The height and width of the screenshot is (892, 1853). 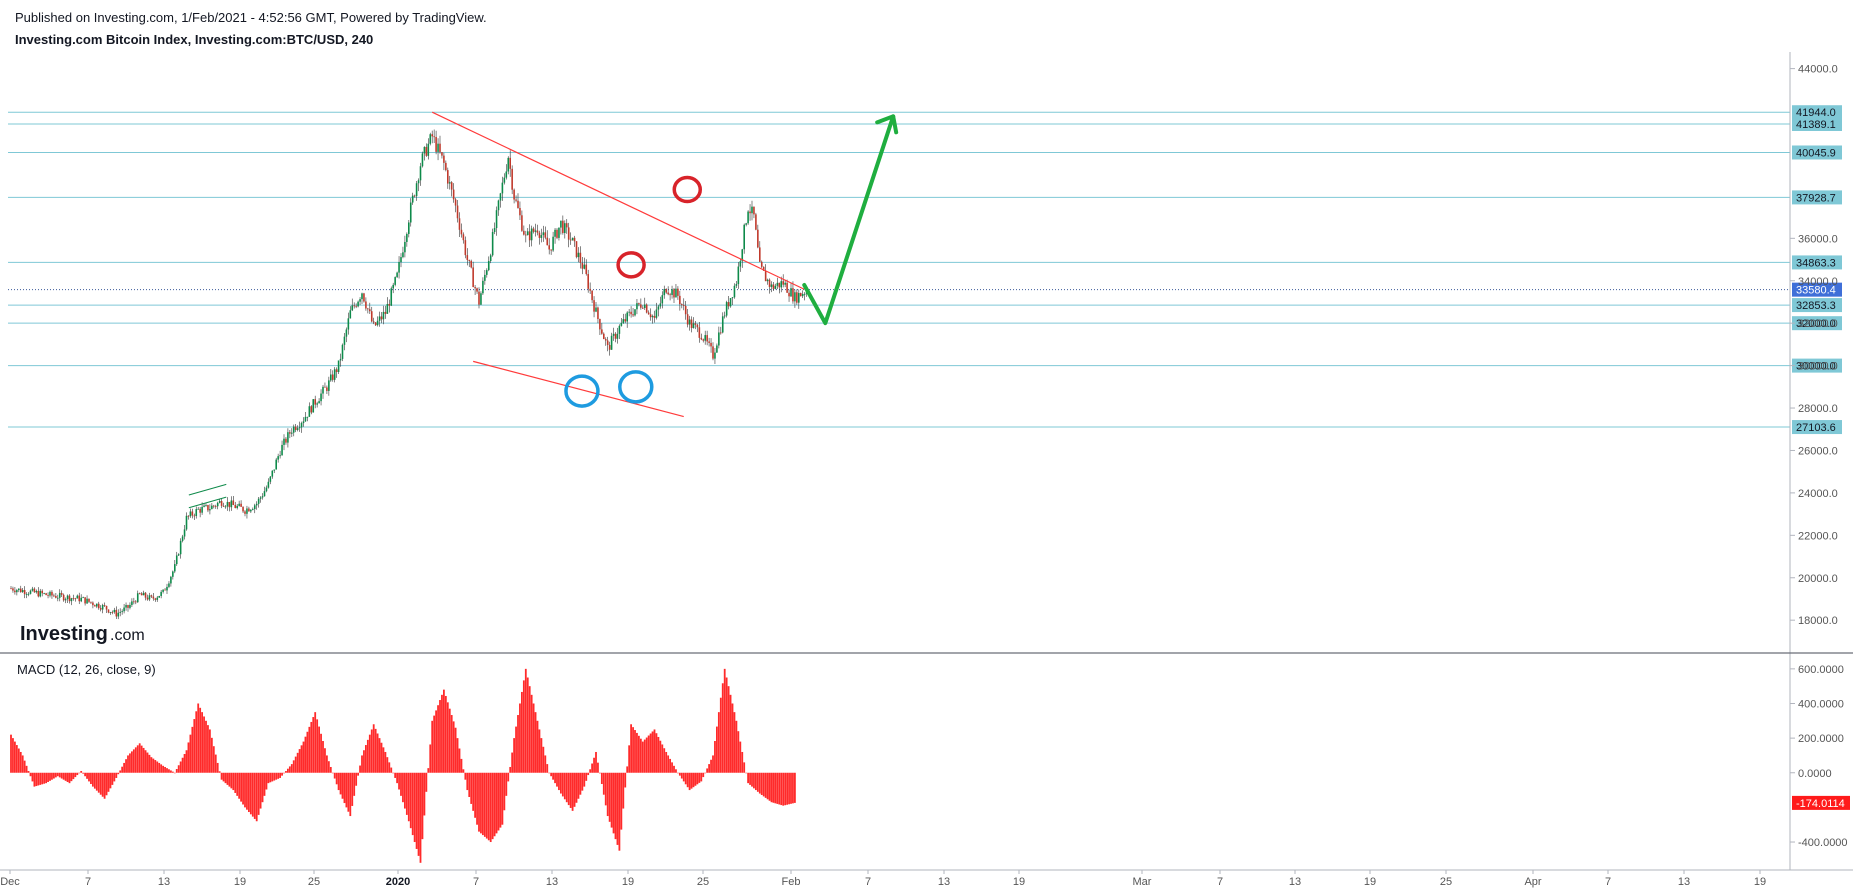 I want to click on level-tag, so click(x=1817, y=112).